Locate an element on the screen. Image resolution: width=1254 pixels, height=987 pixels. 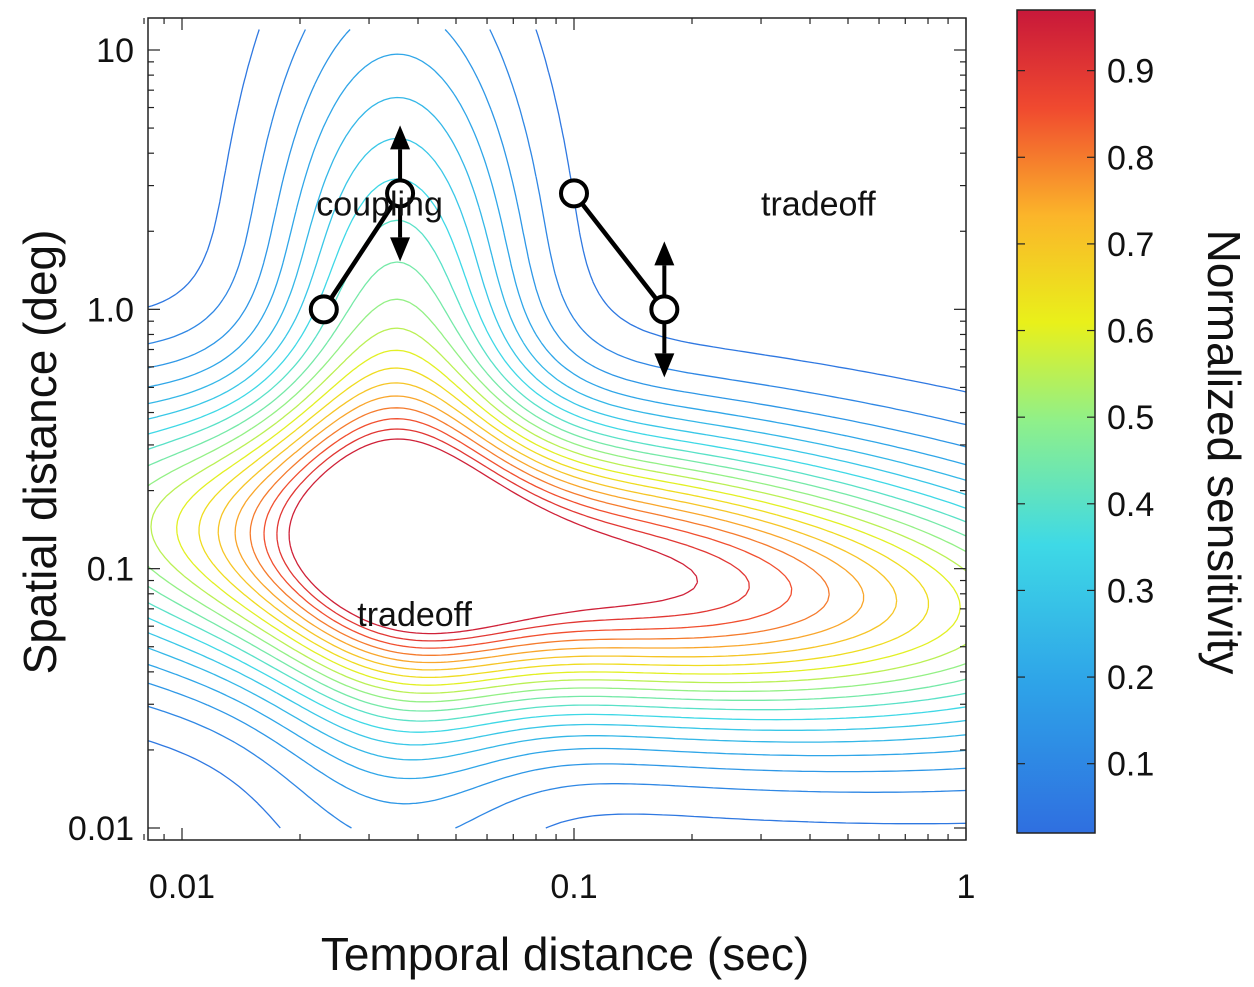
annotation-coupling-1: coupling is located at coordinates (379, 205).